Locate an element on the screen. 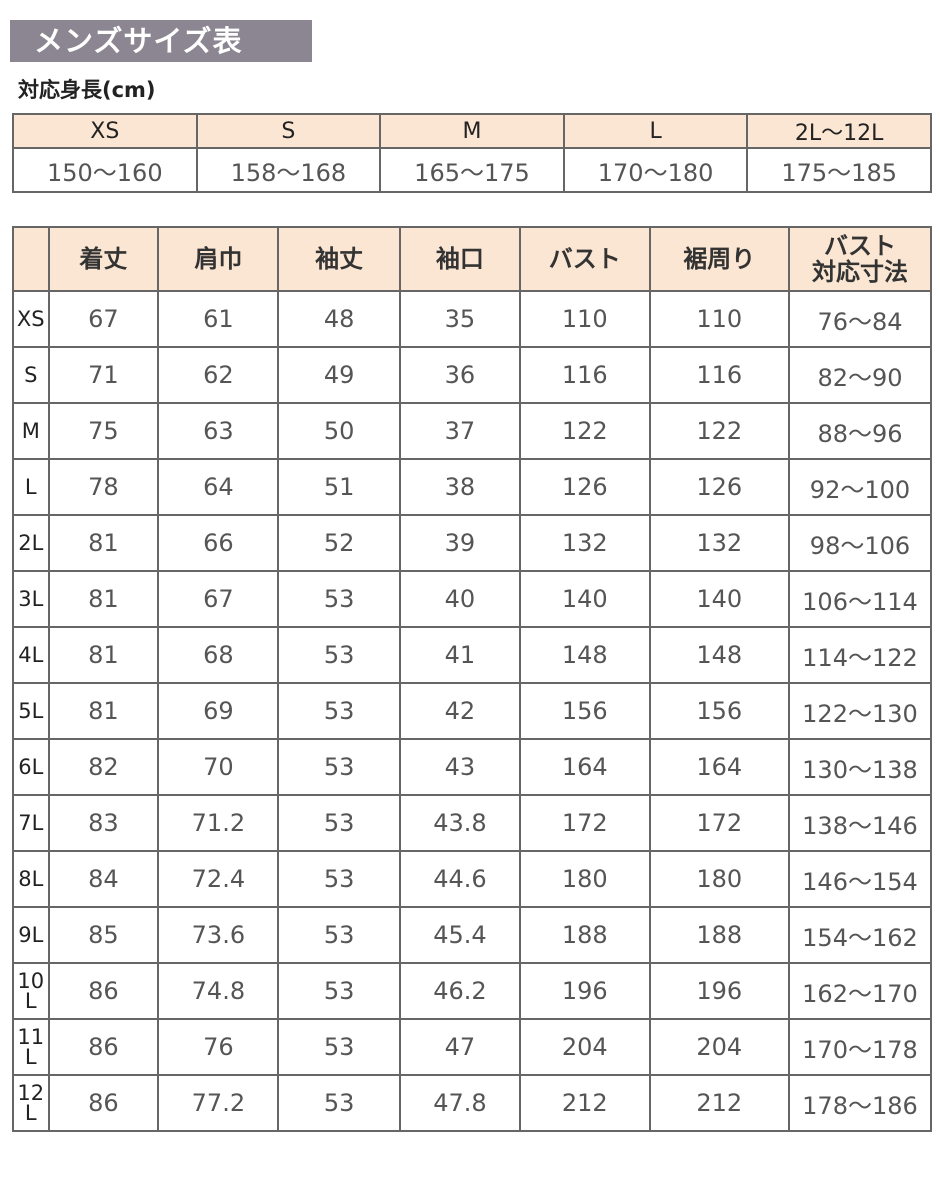 The height and width of the screenshot is (1200, 940). size-value-cell: 122〜130 is located at coordinates (860, 711).